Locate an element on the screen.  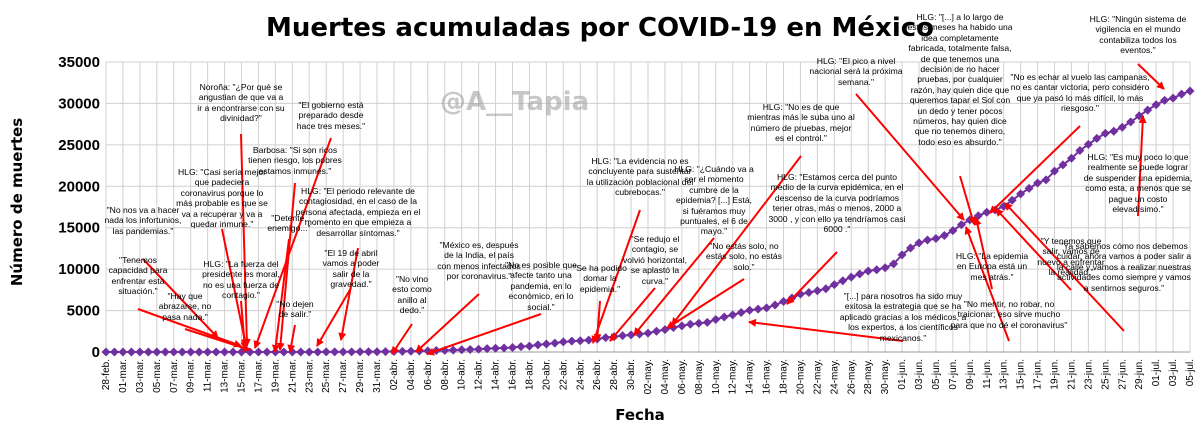
x-tick-label: 05-mar. is located at coordinates (157, 376).